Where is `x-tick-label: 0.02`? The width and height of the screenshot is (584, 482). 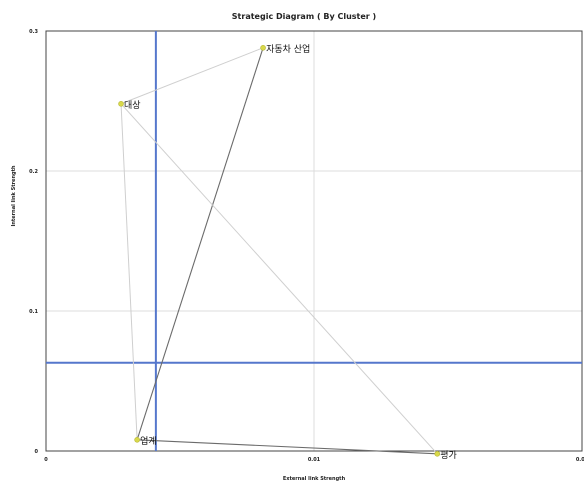 x-tick-label: 0.02 is located at coordinates (580, 460).